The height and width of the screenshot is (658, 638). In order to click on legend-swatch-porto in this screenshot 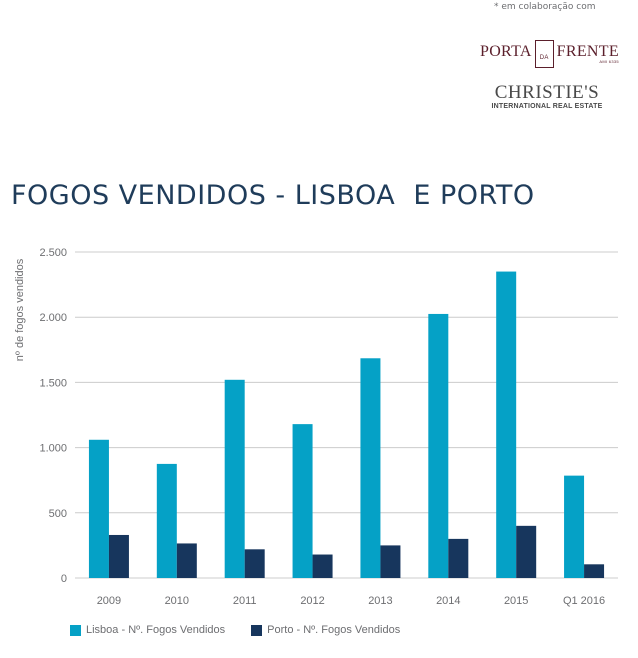, I will do `click(257, 630)`.